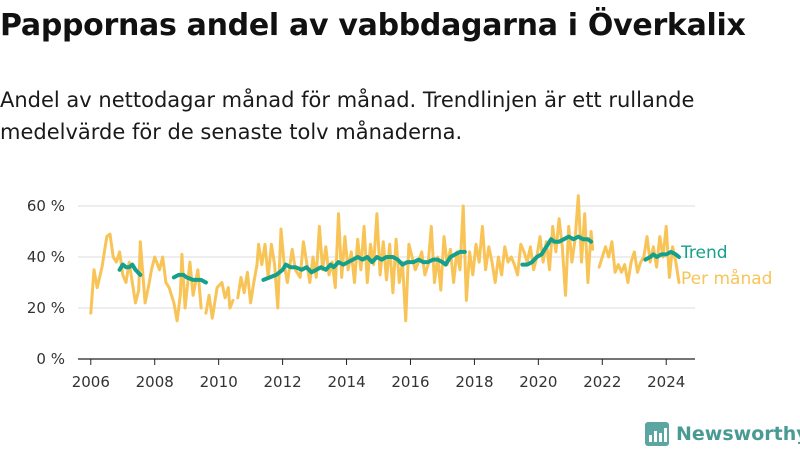 This screenshot has height=450, width=800. I want to click on x-tick-label: 2022, so click(602, 382).